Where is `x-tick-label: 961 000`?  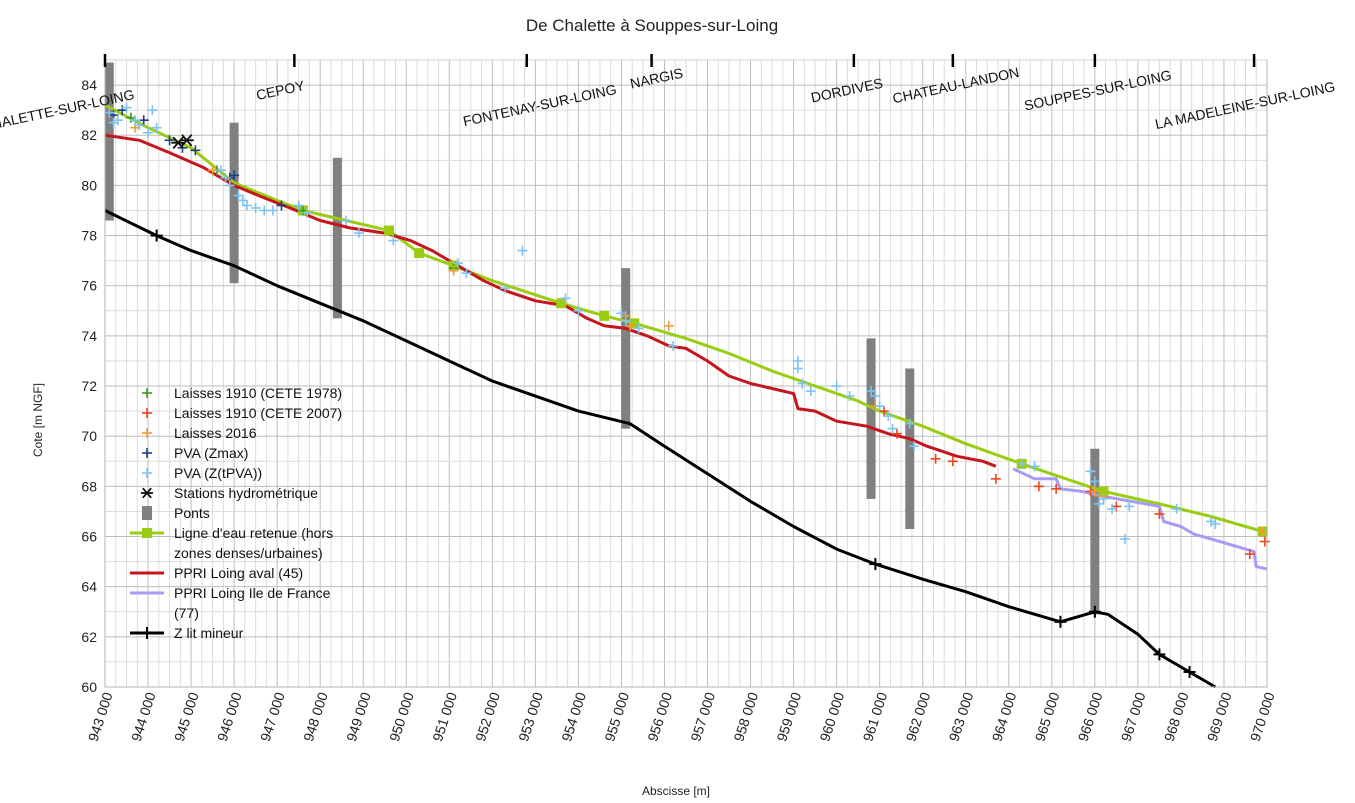
x-tick-label: 961 000 is located at coordinates (874, 716).